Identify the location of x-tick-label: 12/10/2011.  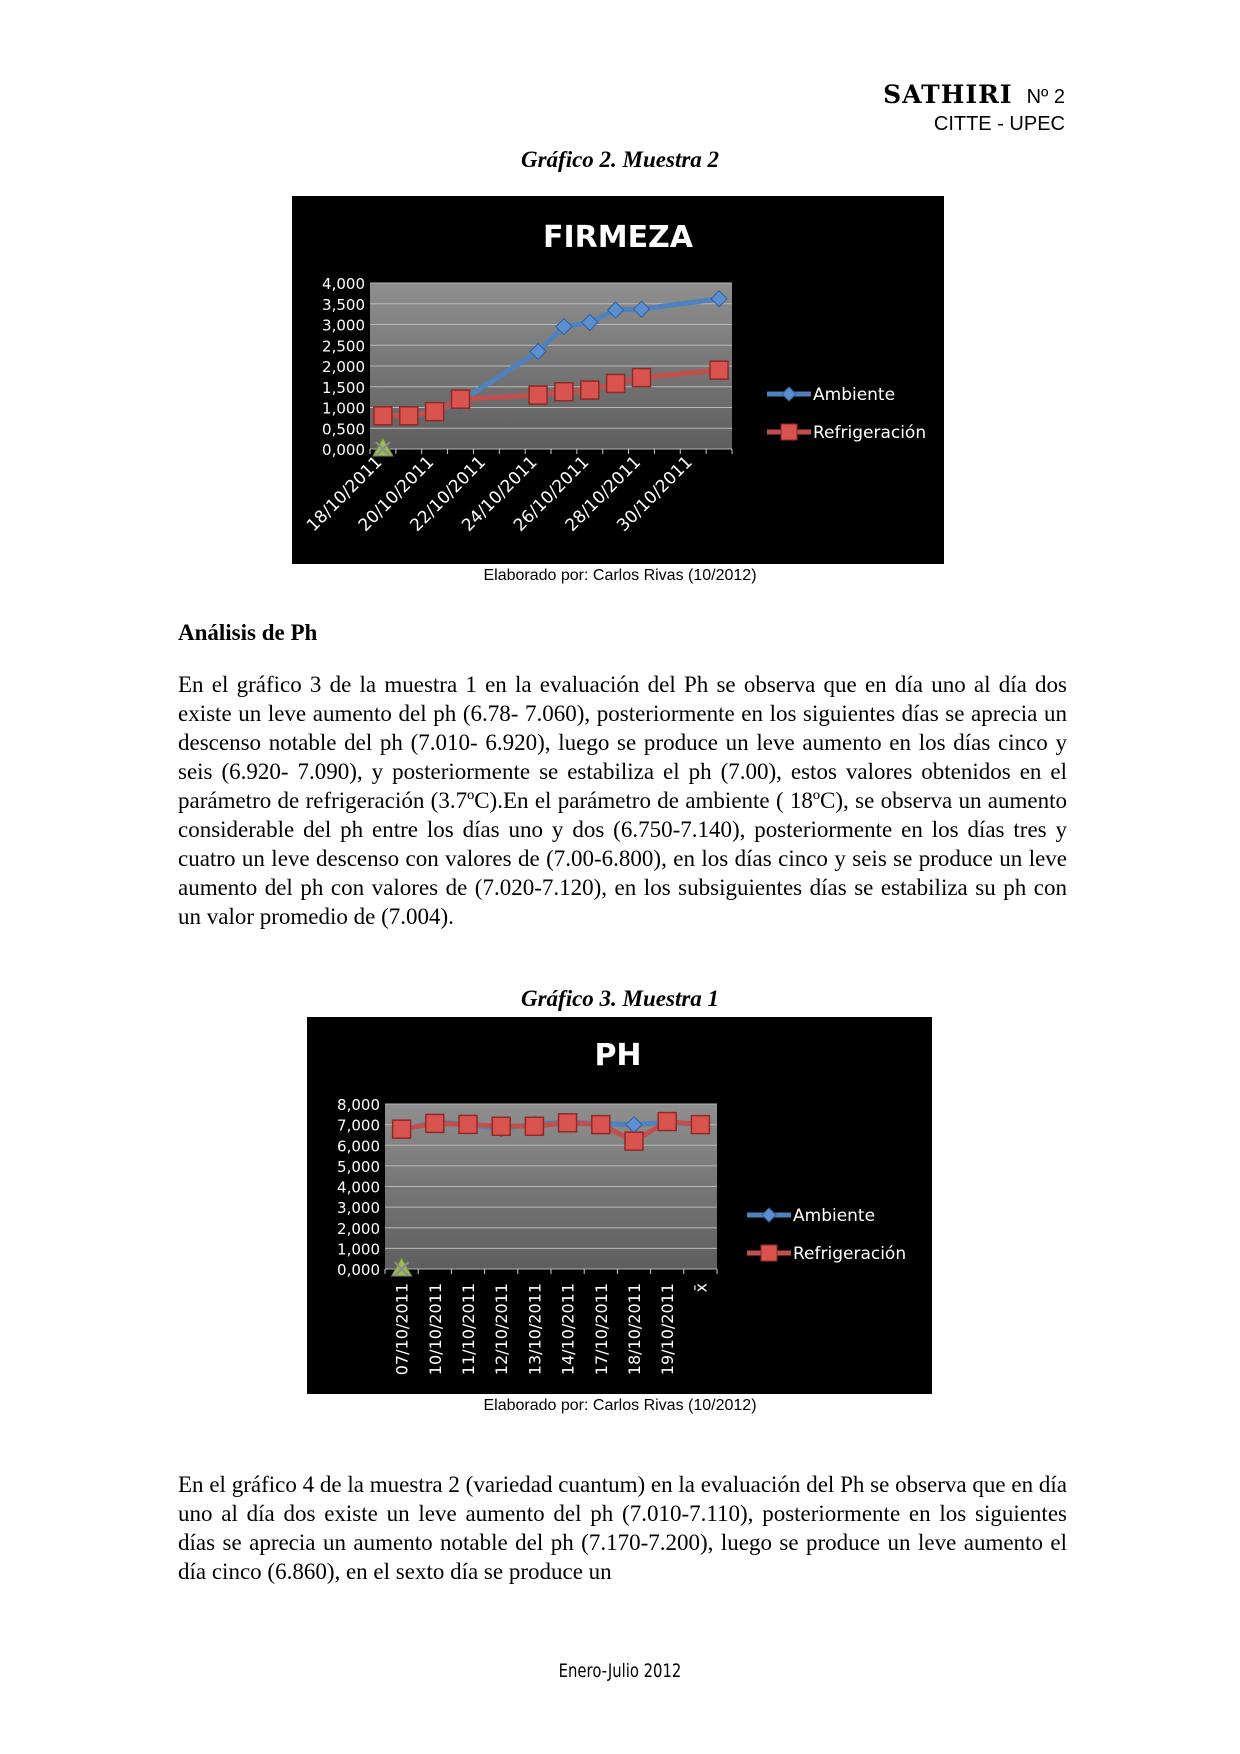
(501, 1329).